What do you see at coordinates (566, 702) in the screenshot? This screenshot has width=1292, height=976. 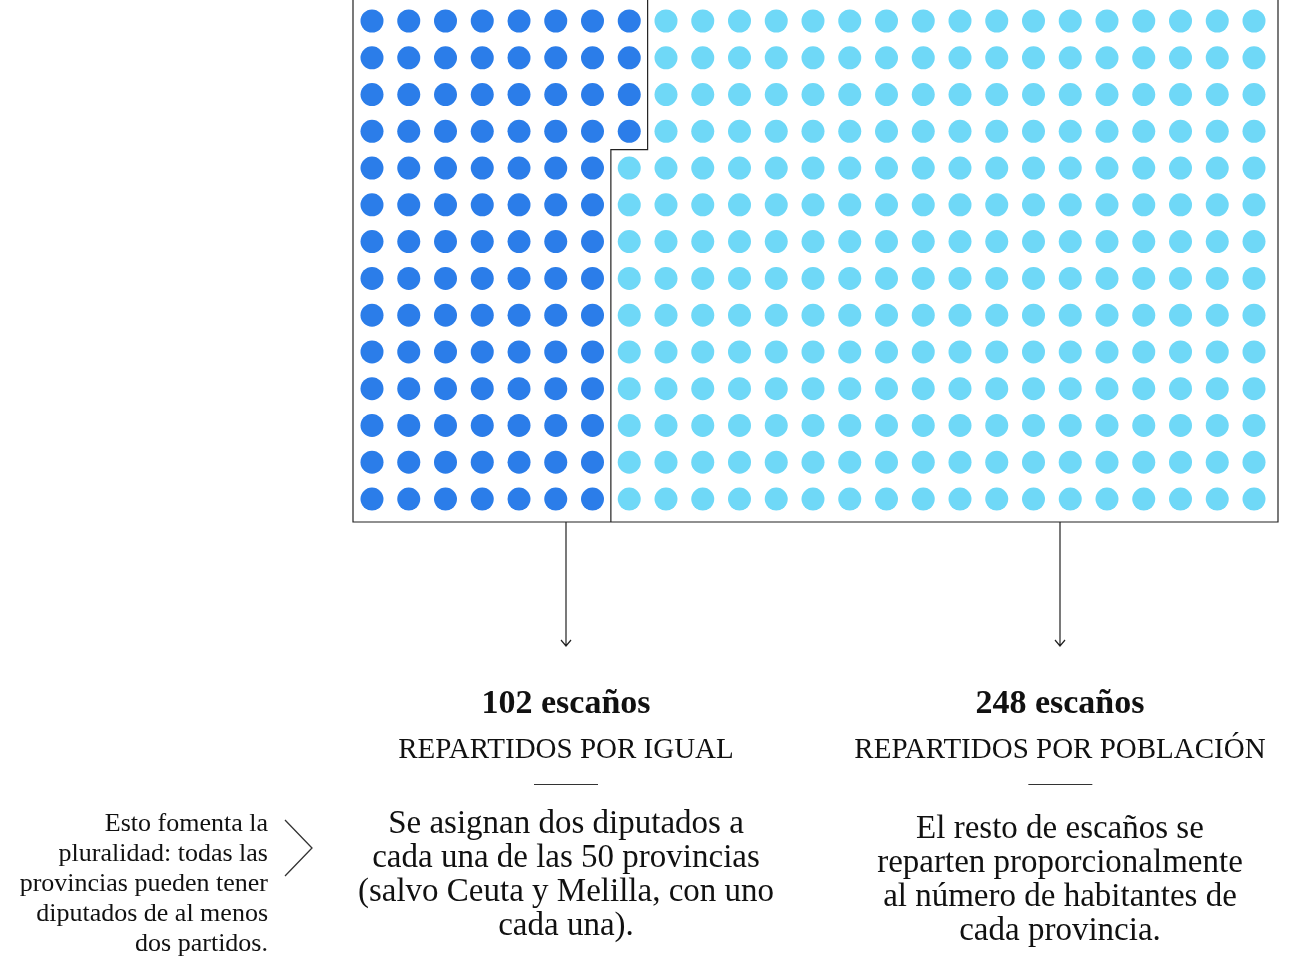 I see `data-label: 102 escaños` at bounding box center [566, 702].